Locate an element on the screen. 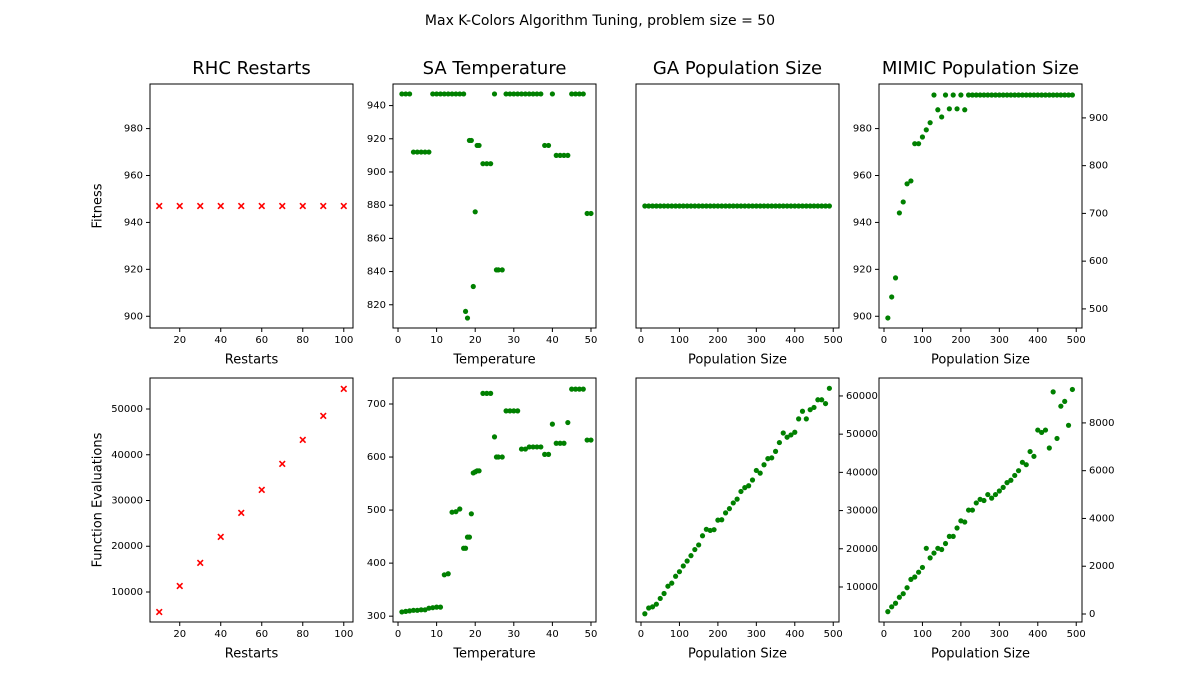 The width and height of the screenshot is (1200, 700). y2-tick-label: 50000 is located at coordinates (862, 434).